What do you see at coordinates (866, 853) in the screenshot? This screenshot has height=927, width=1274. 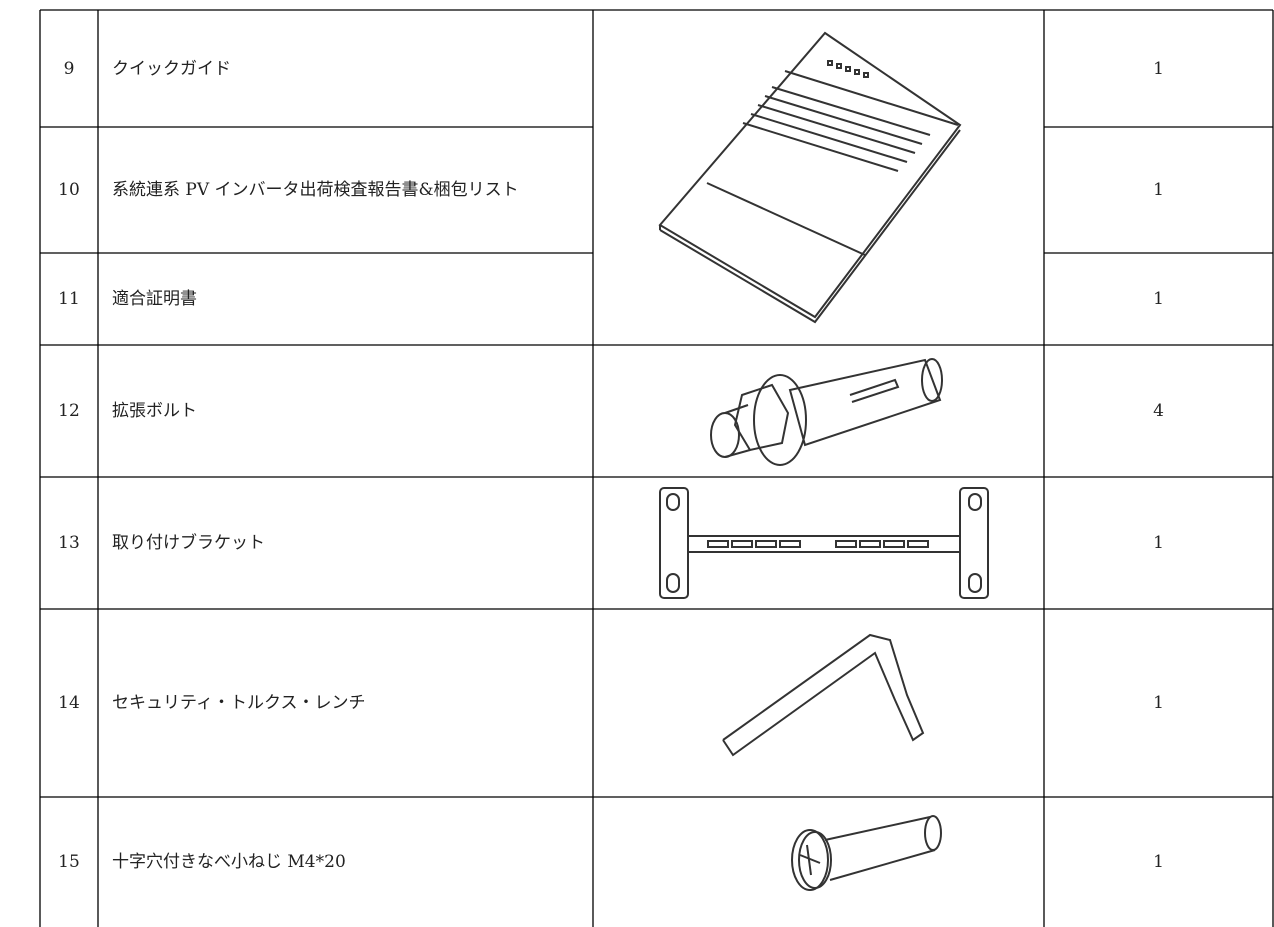 I see `screw-illustration` at bounding box center [866, 853].